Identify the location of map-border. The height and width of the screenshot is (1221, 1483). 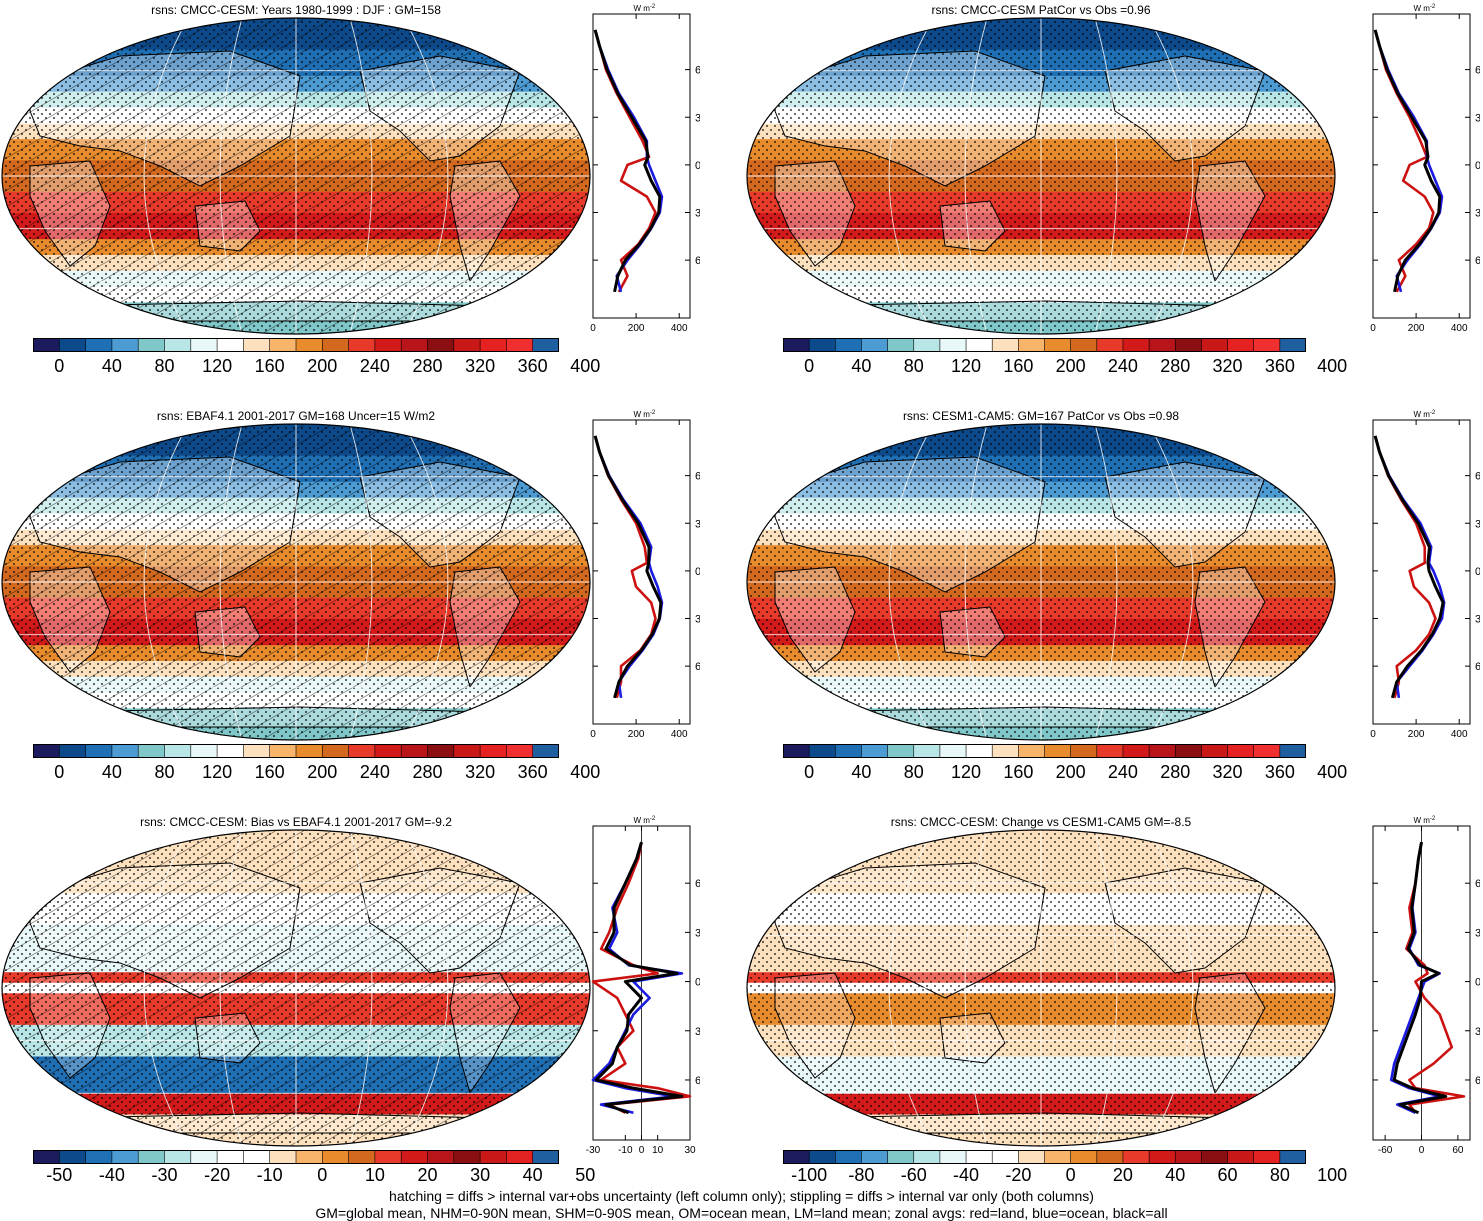
(296, 988).